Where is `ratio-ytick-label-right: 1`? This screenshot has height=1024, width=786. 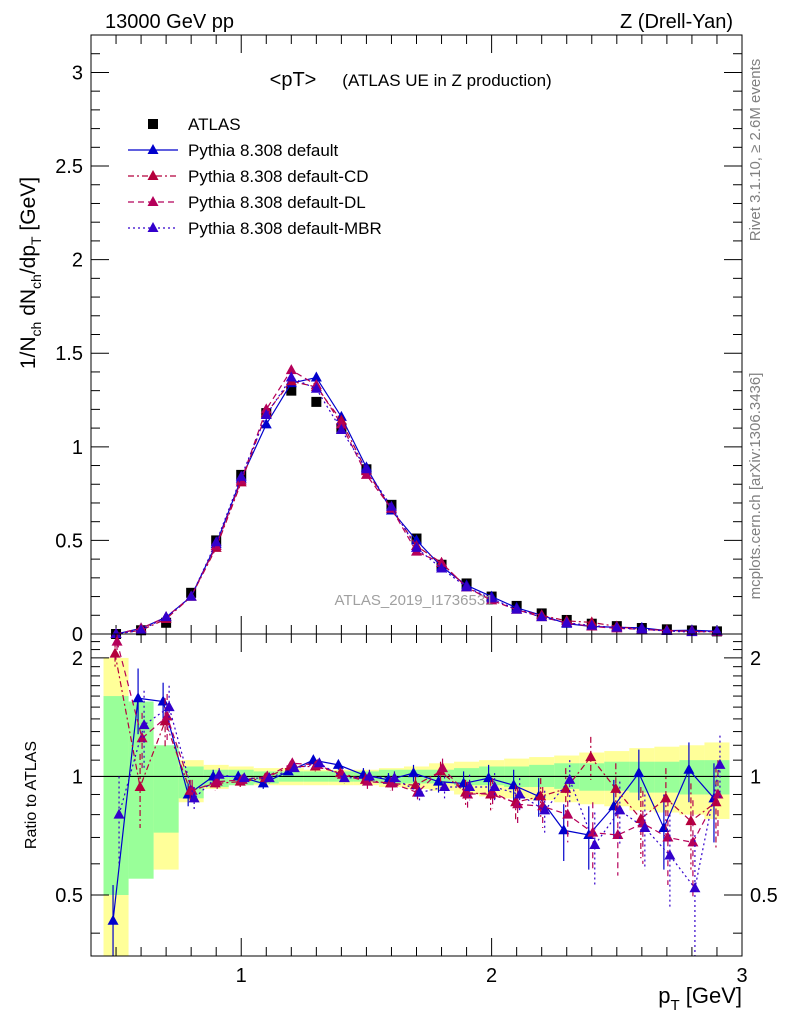
ratio-ytick-label-right: 1 is located at coordinates (755, 777).